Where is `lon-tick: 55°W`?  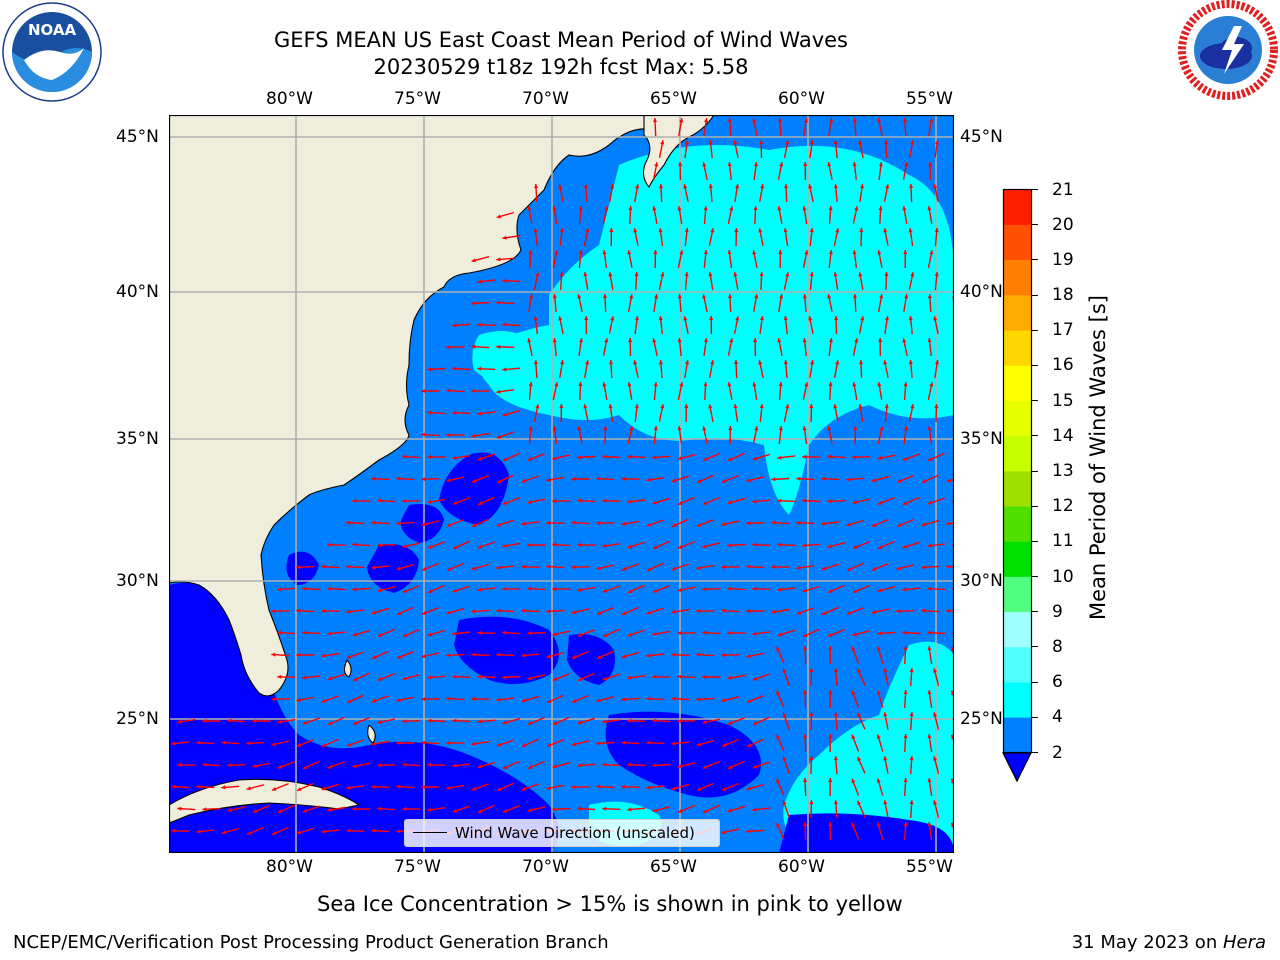 lon-tick: 55°W is located at coordinates (929, 99).